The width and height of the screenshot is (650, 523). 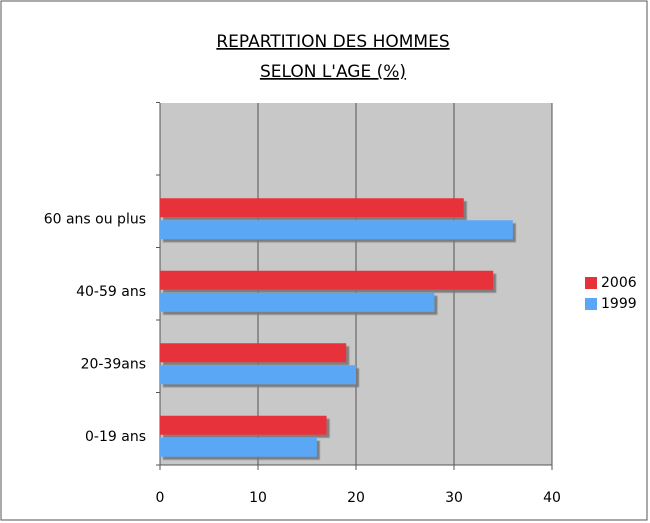 I want to click on y-tick-label: 20-39ans, so click(x=113, y=364).